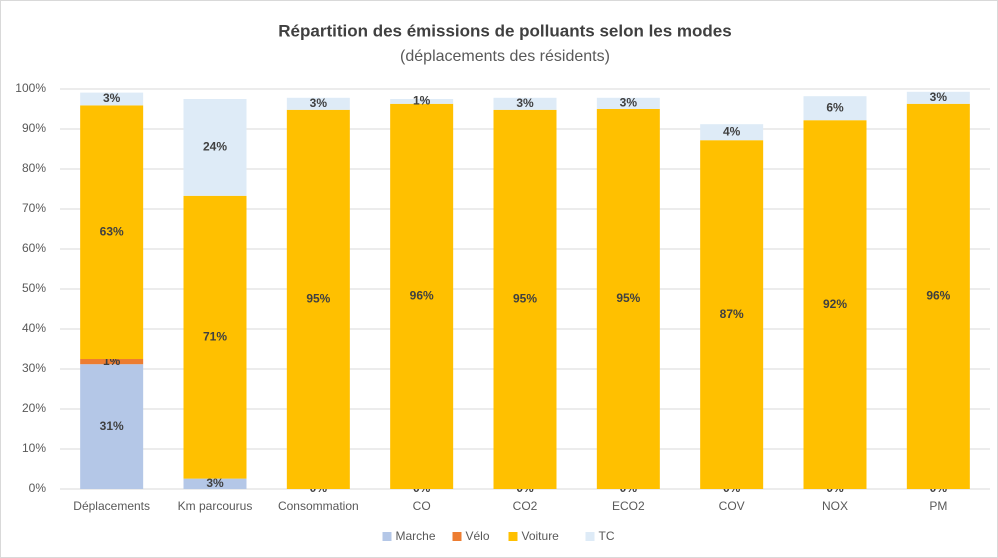 Image resolution: width=998 pixels, height=558 pixels. What do you see at coordinates (34, 248) in the screenshot?
I see `y-tick-label: 60%` at bounding box center [34, 248].